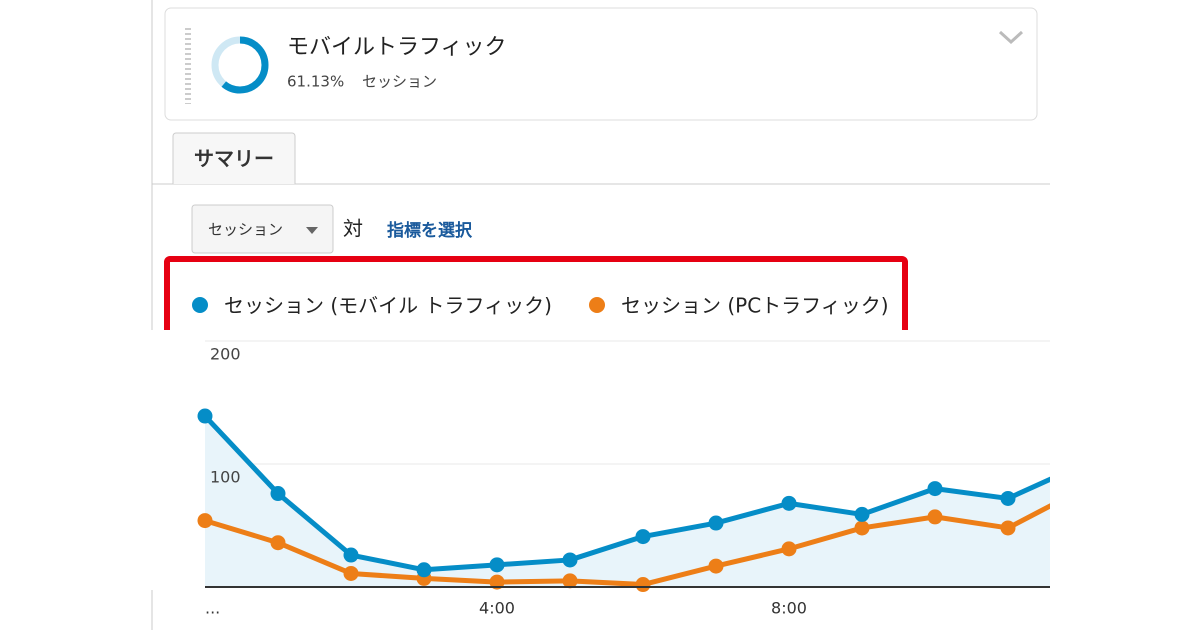  I want to click on tab, so click(234, 158).